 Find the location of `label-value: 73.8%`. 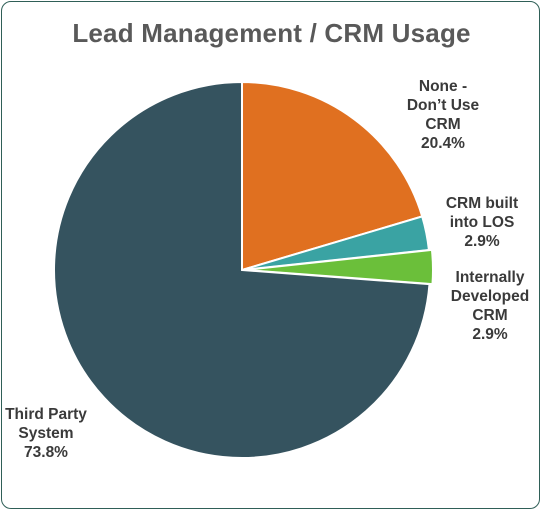

label-value: 73.8% is located at coordinates (46, 452).